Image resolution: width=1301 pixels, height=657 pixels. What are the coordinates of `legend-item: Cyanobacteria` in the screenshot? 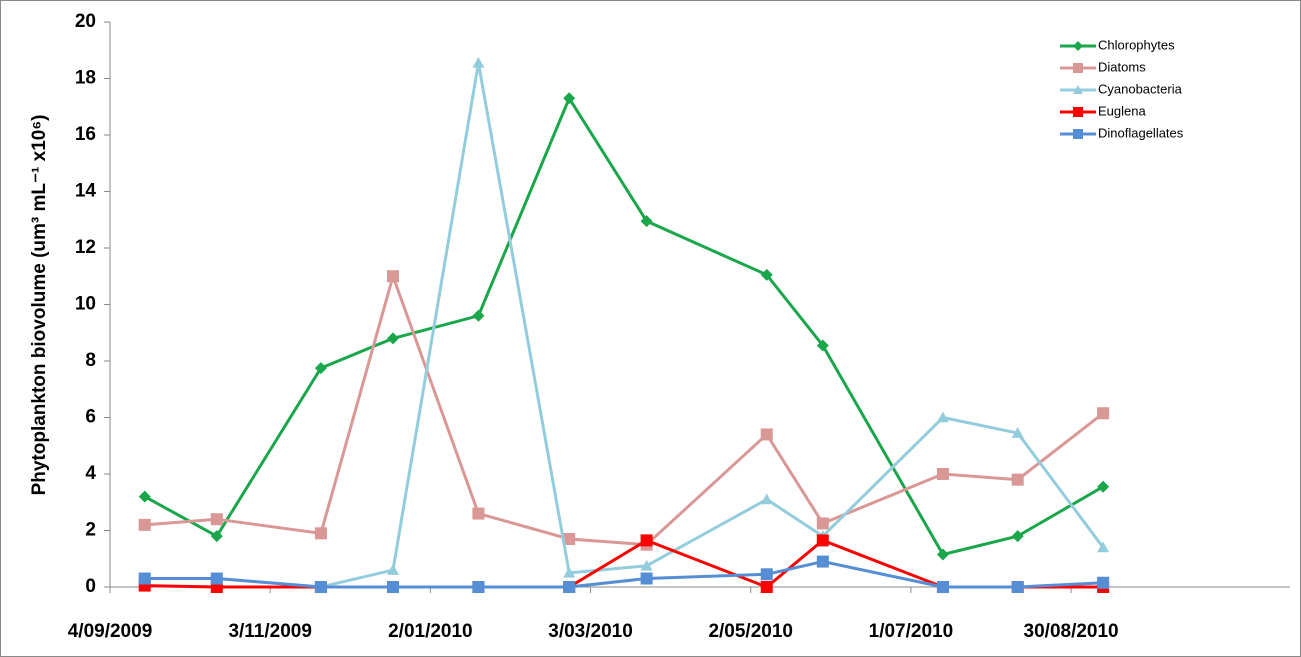 It's located at (1121, 88).